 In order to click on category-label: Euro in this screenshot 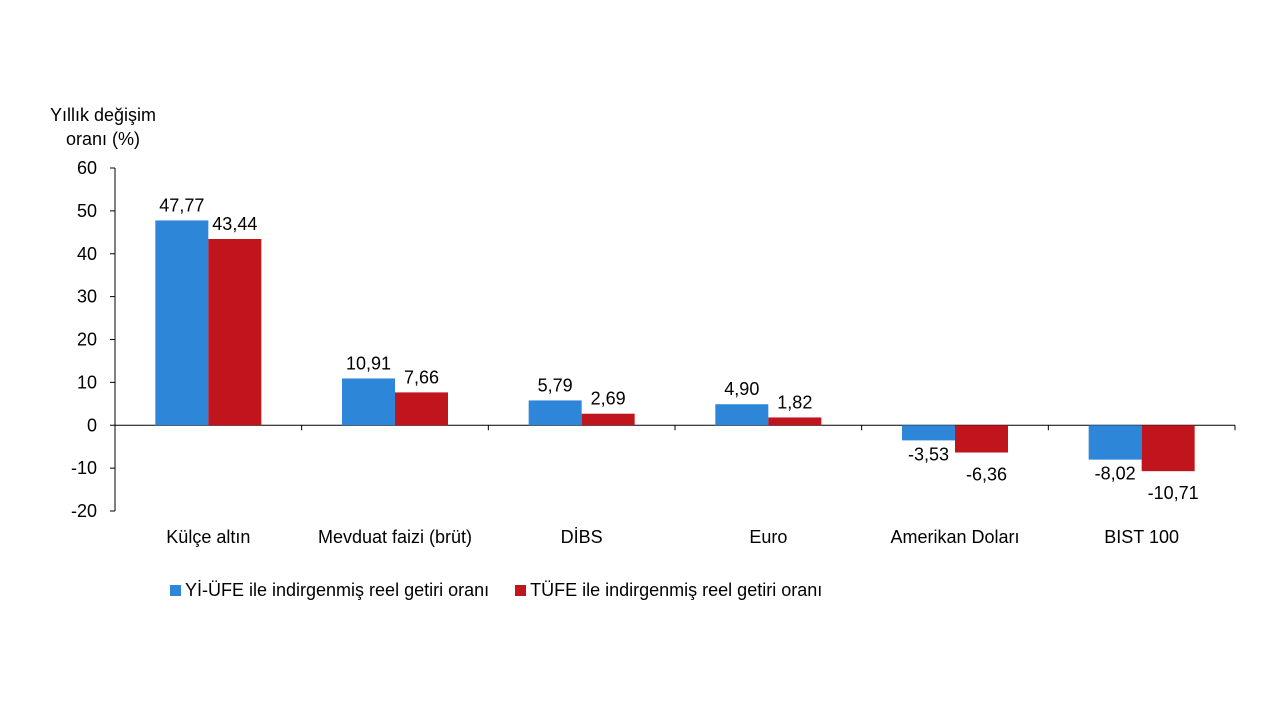, I will do `click(768, 537)`.